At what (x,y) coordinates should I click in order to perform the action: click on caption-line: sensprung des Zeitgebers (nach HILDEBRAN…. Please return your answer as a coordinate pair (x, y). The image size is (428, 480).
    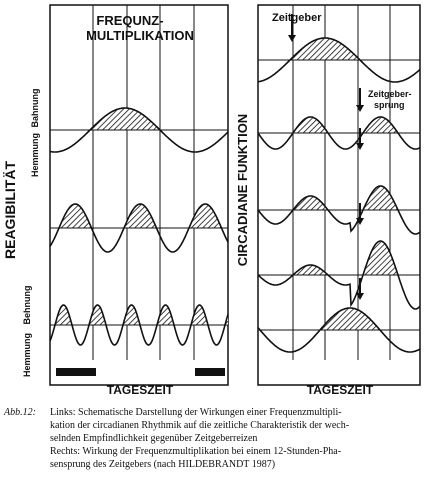
    Looking at the image, I should click on (162, 464).